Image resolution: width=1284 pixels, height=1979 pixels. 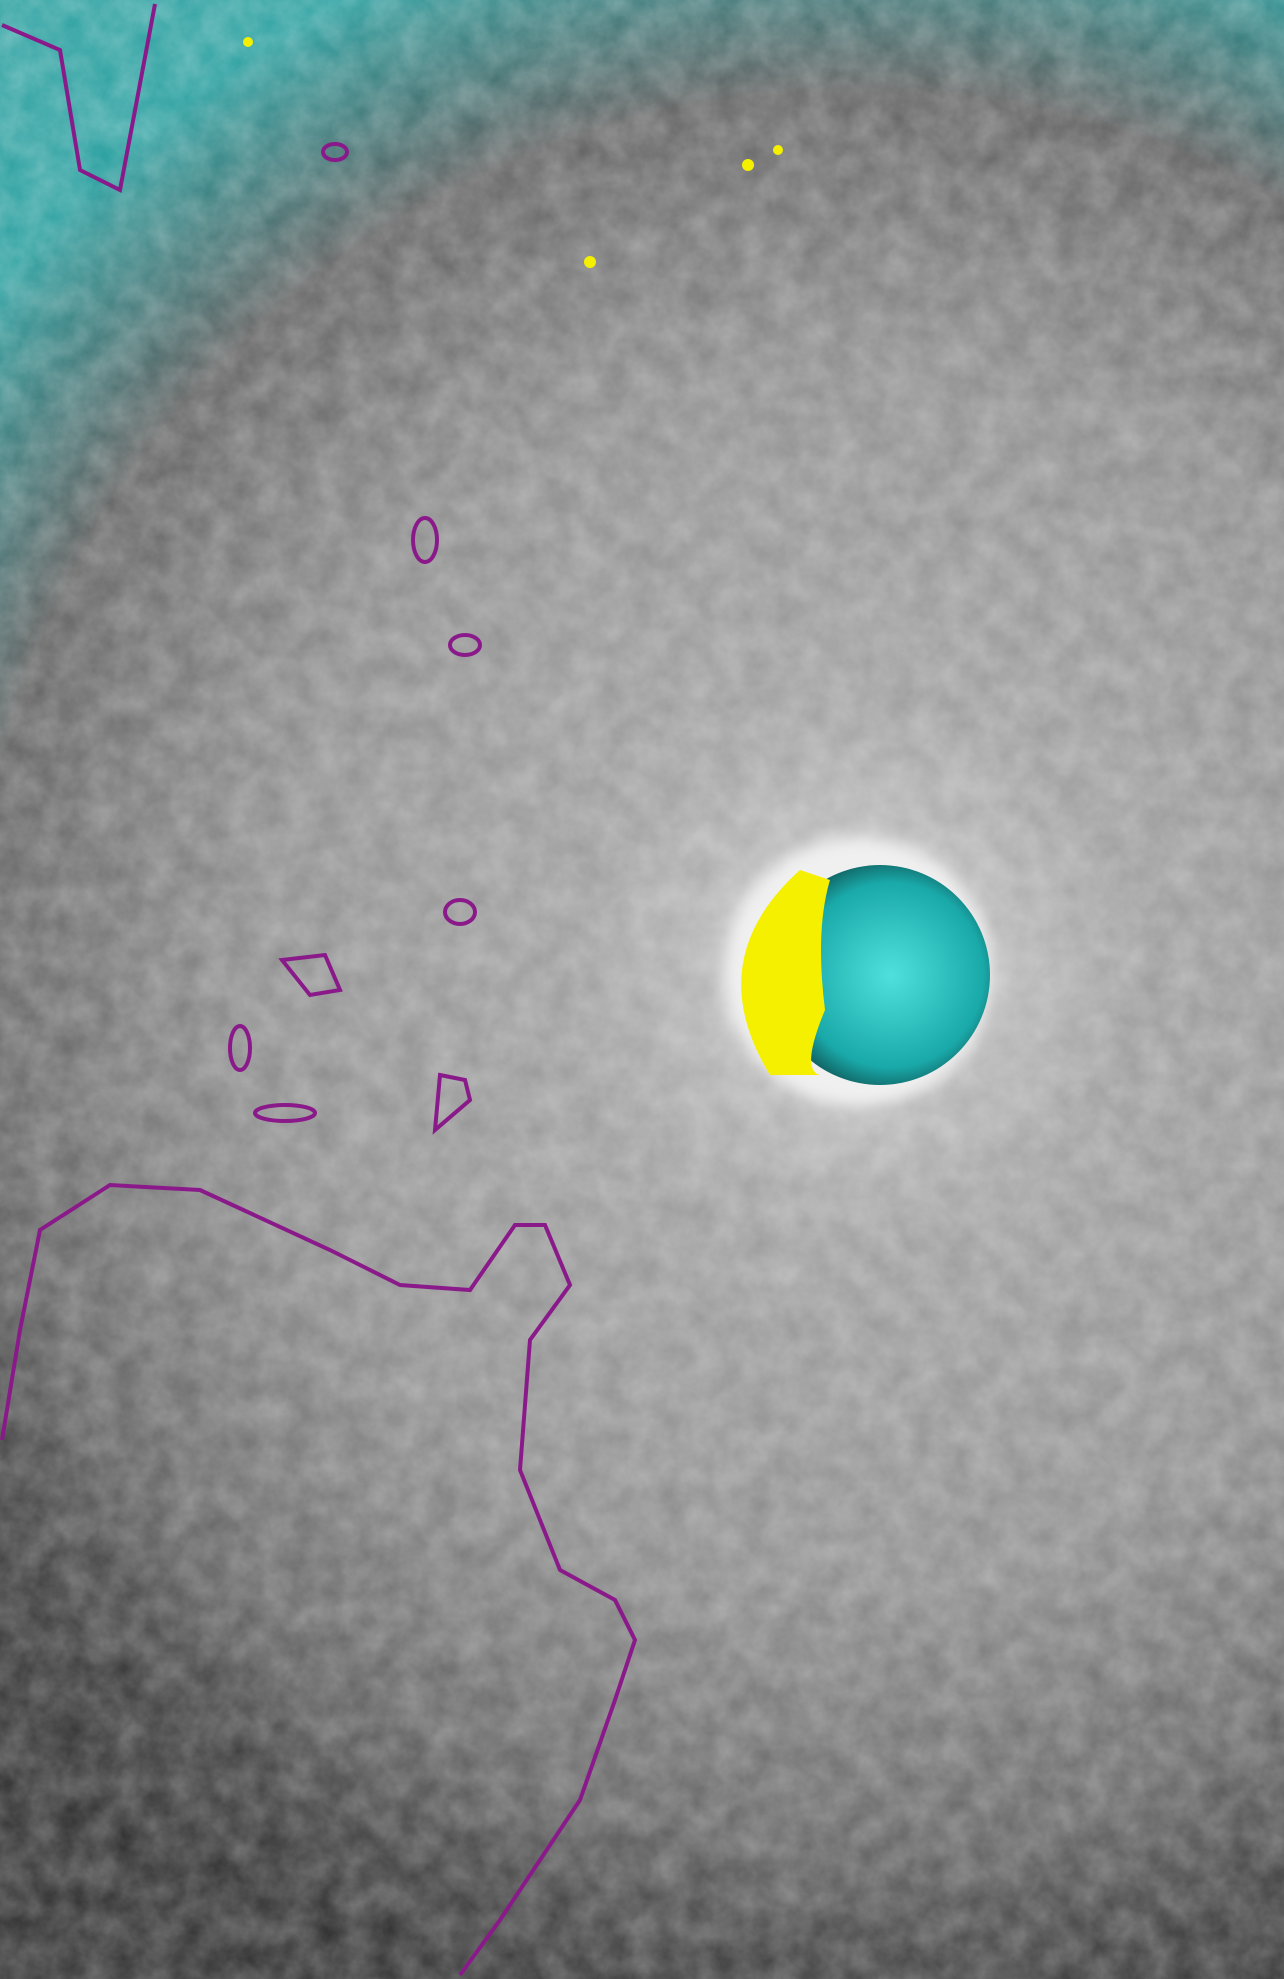 What do you see at coordinates (785, 972) in the screenshot?
I see `eye-crescent-yellow` at bounding box center [785, 972].